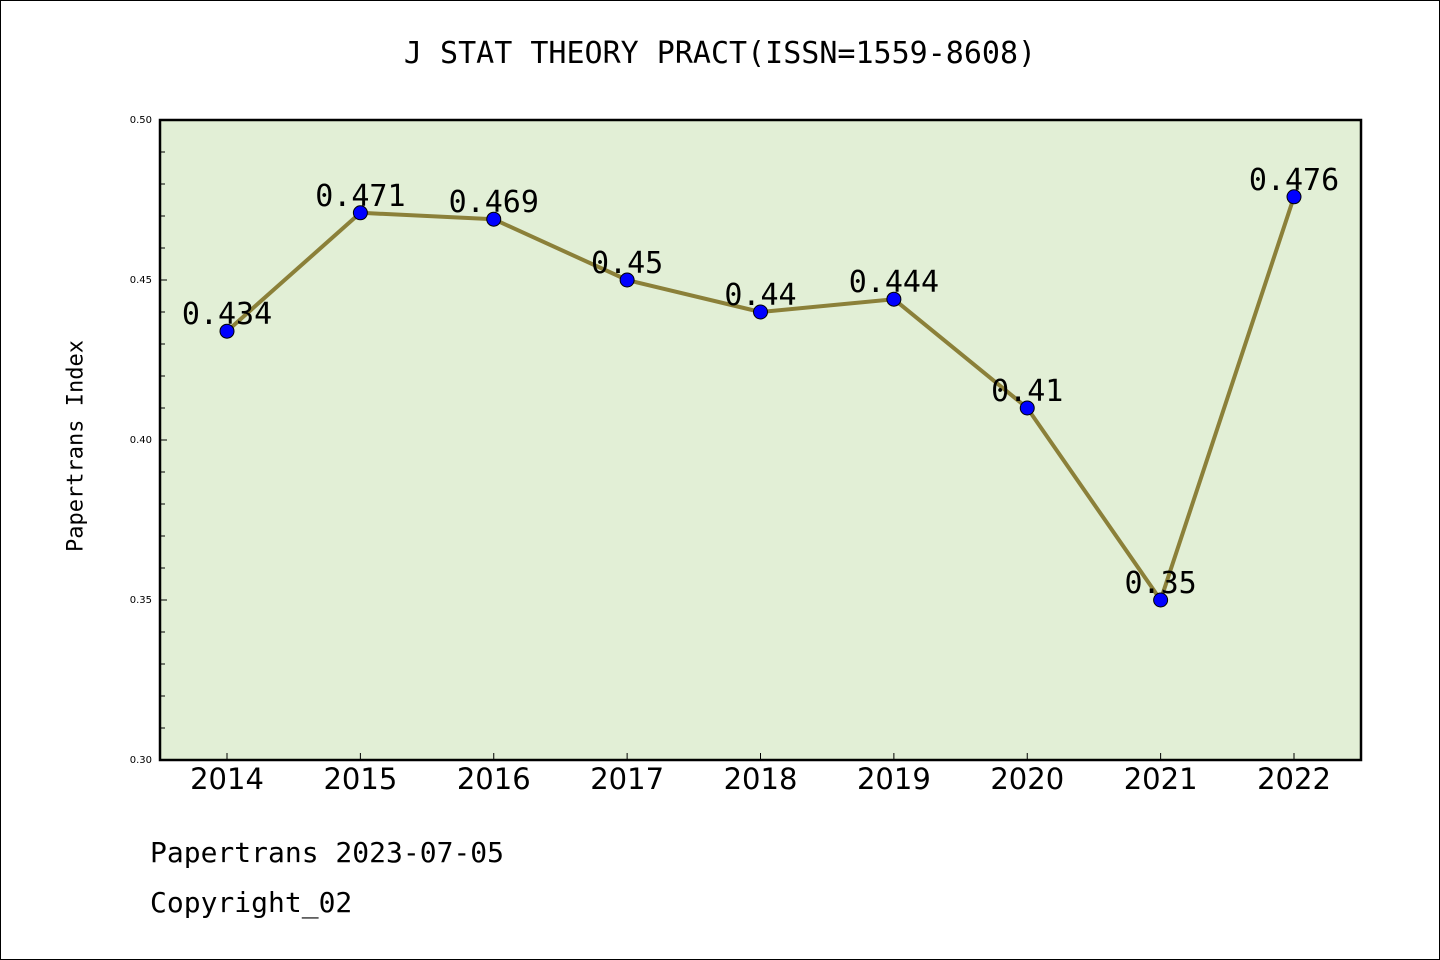  I want to click on data-label: 0.44, so click(760, 295).